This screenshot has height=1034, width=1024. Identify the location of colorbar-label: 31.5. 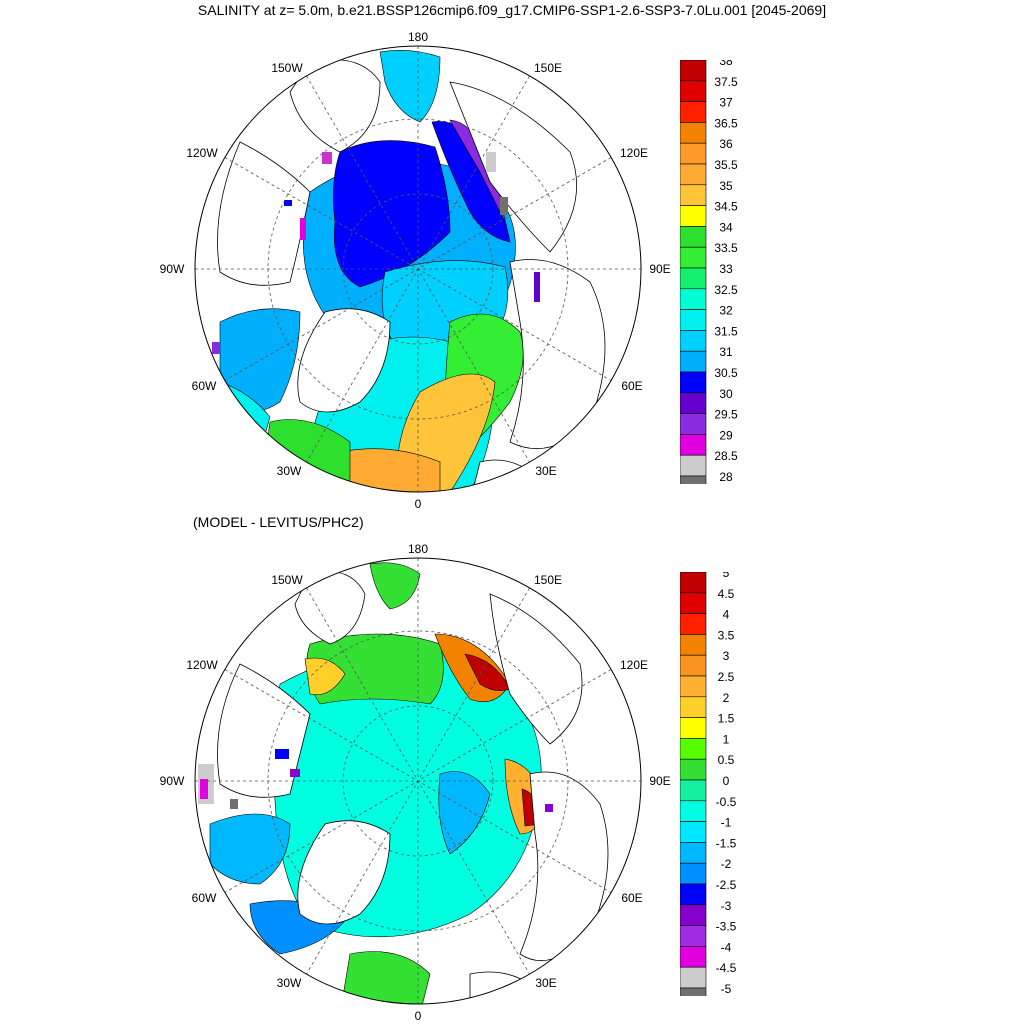
(726, 331).